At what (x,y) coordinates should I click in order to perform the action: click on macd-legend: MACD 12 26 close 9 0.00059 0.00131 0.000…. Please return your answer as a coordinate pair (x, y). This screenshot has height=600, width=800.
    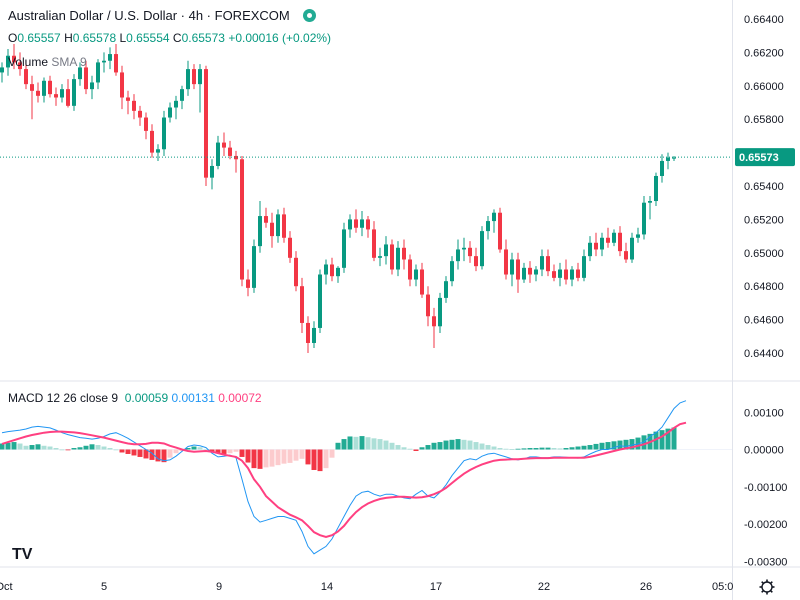
    Looking at the image, I should click on (135, 398).